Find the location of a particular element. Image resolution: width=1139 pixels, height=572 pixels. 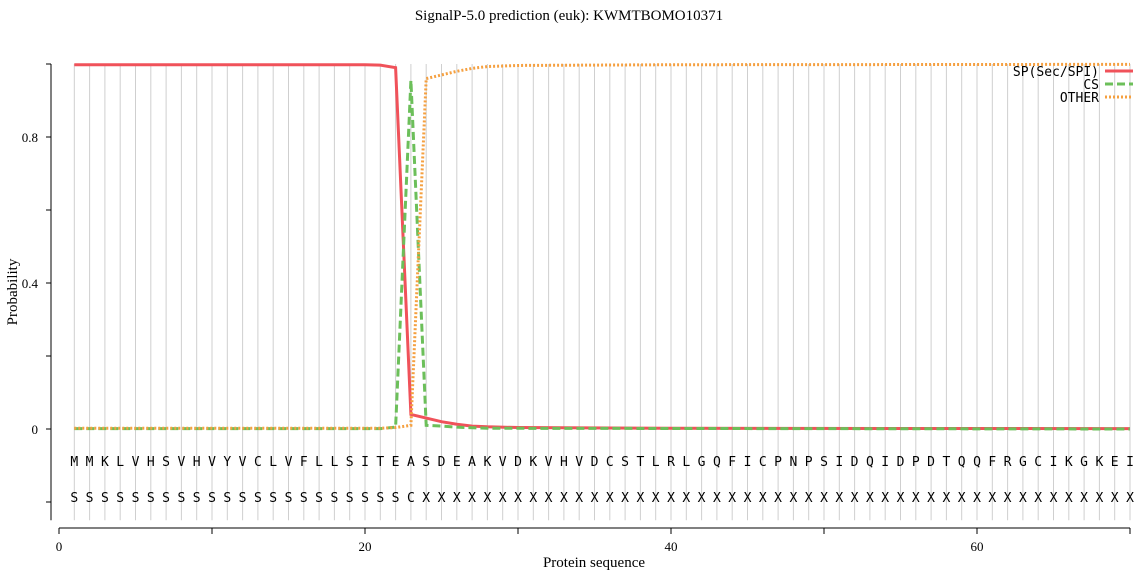

residue-label: Q is located at coordinates (717, 462).